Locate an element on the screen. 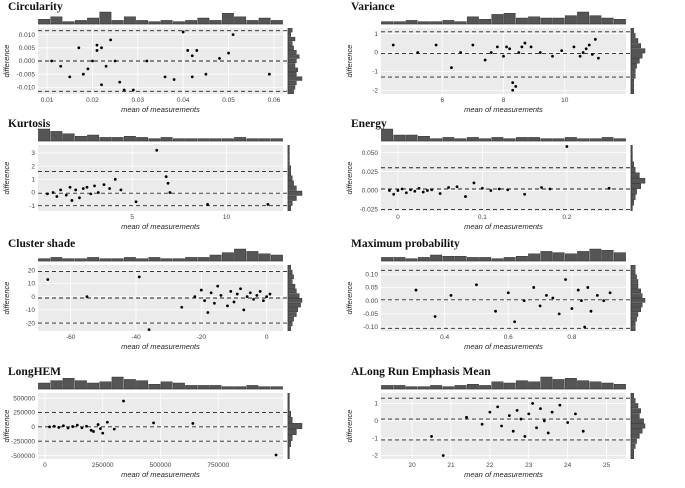  y-tick-label: -2 is located at coordinates (375, 90).